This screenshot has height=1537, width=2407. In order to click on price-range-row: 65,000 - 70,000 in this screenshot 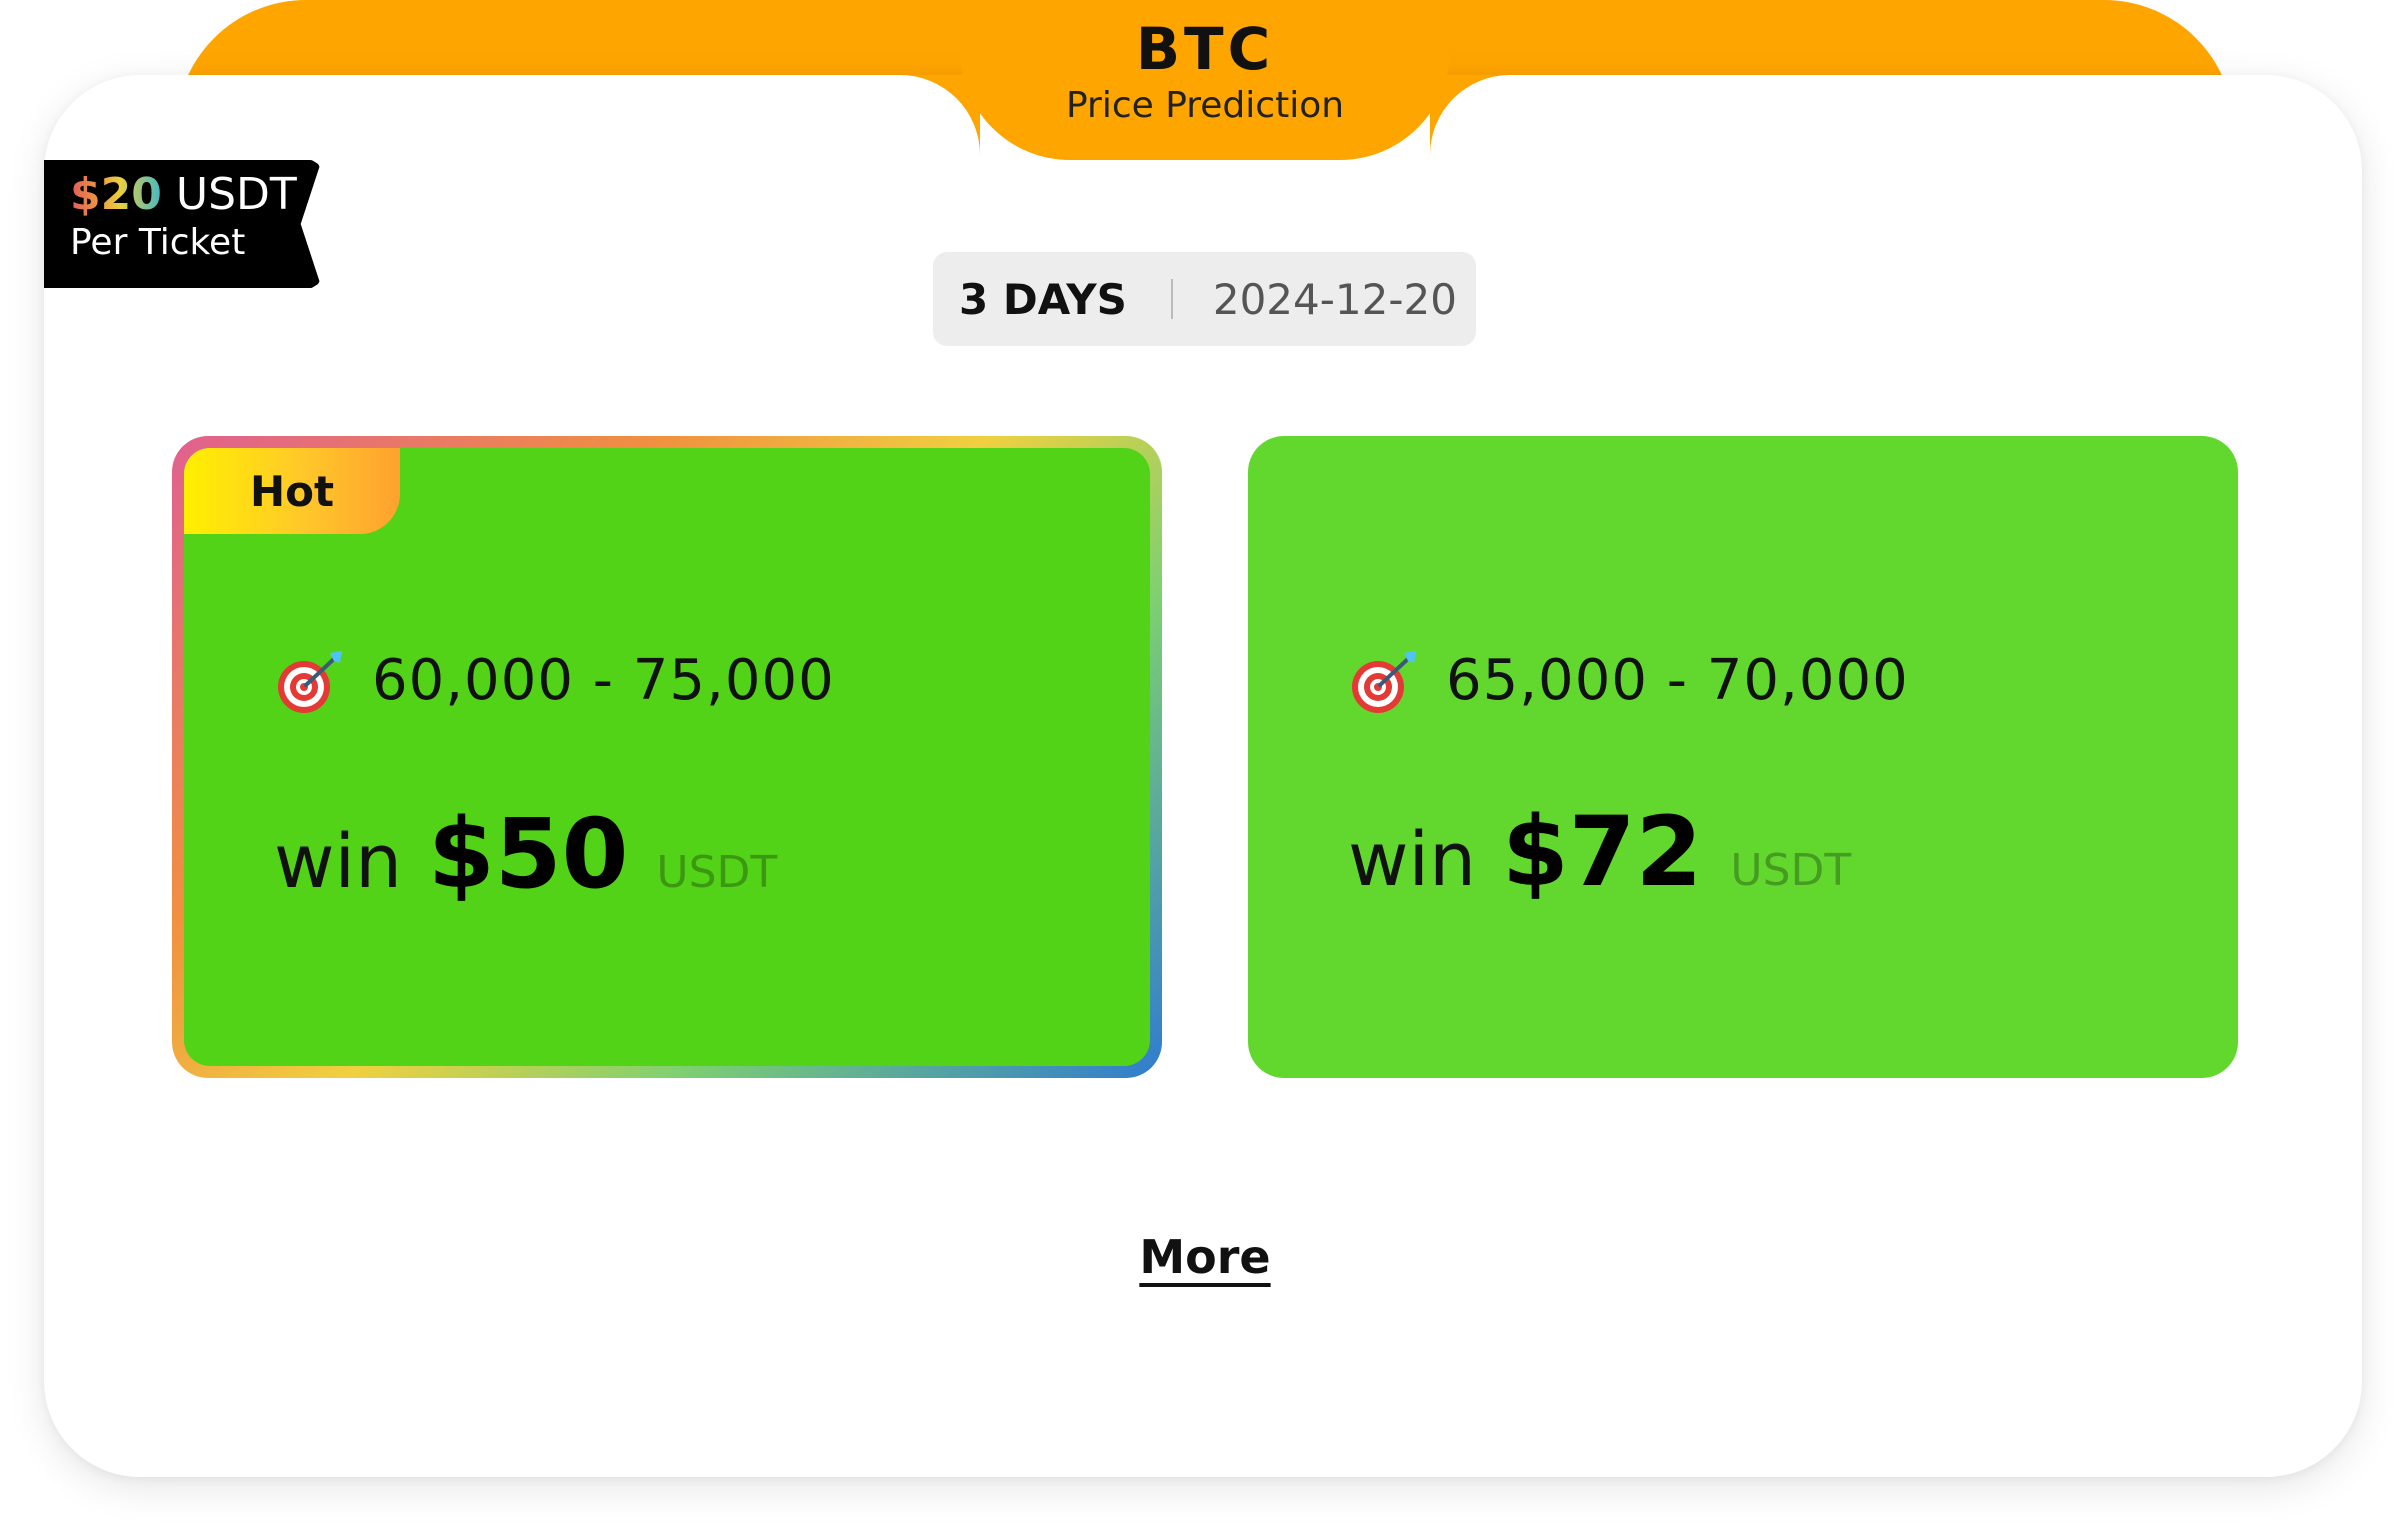, I will do `click(1628, 680)`.